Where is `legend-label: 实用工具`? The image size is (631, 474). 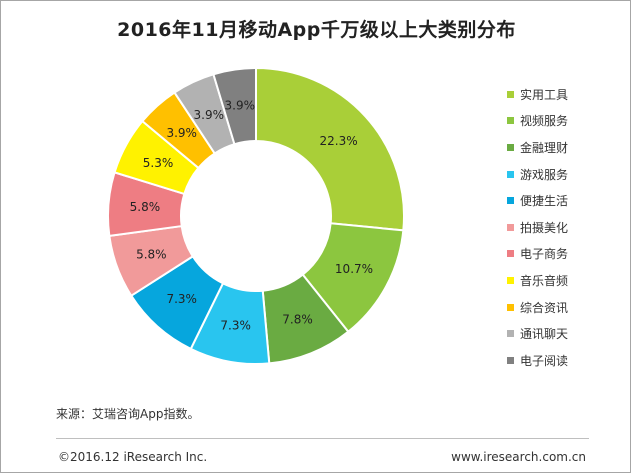
legend-label: 实用工具 is located at coordinates (544, 94).